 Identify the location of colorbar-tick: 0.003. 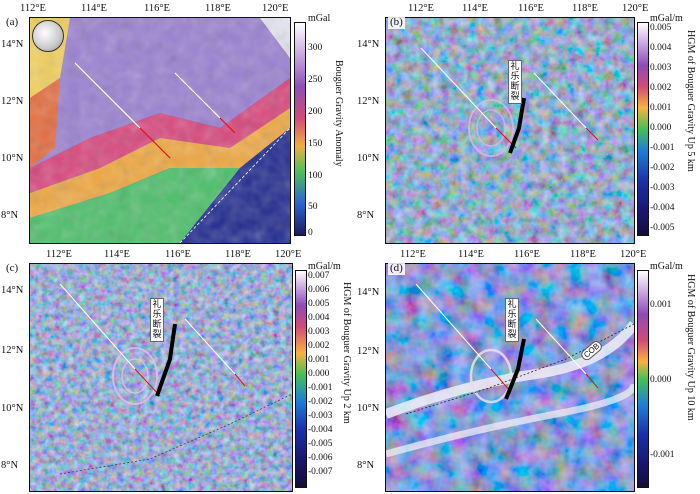
(661, 68).